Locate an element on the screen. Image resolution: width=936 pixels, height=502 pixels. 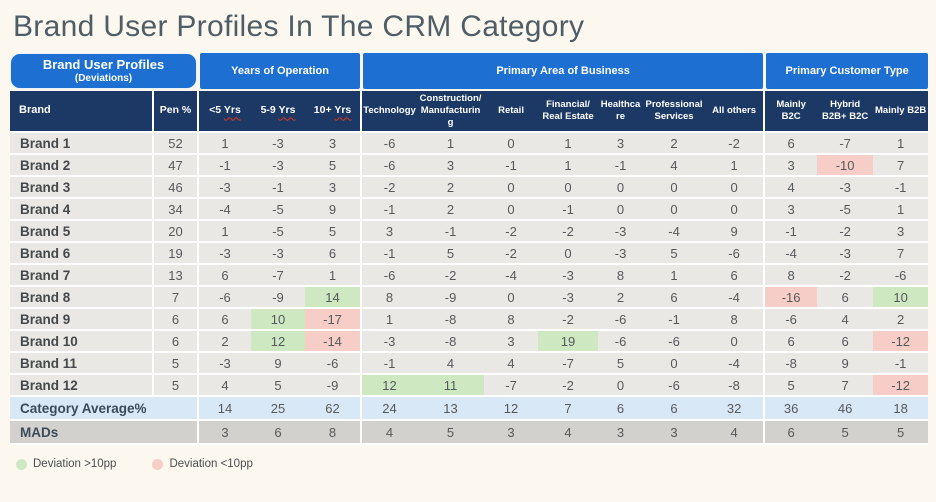
brand-row: Brand 9 6 6 10 -17 1 -8 8 -2 -6 -1 8 -6 4 2 is located at coordinates (469, 320).